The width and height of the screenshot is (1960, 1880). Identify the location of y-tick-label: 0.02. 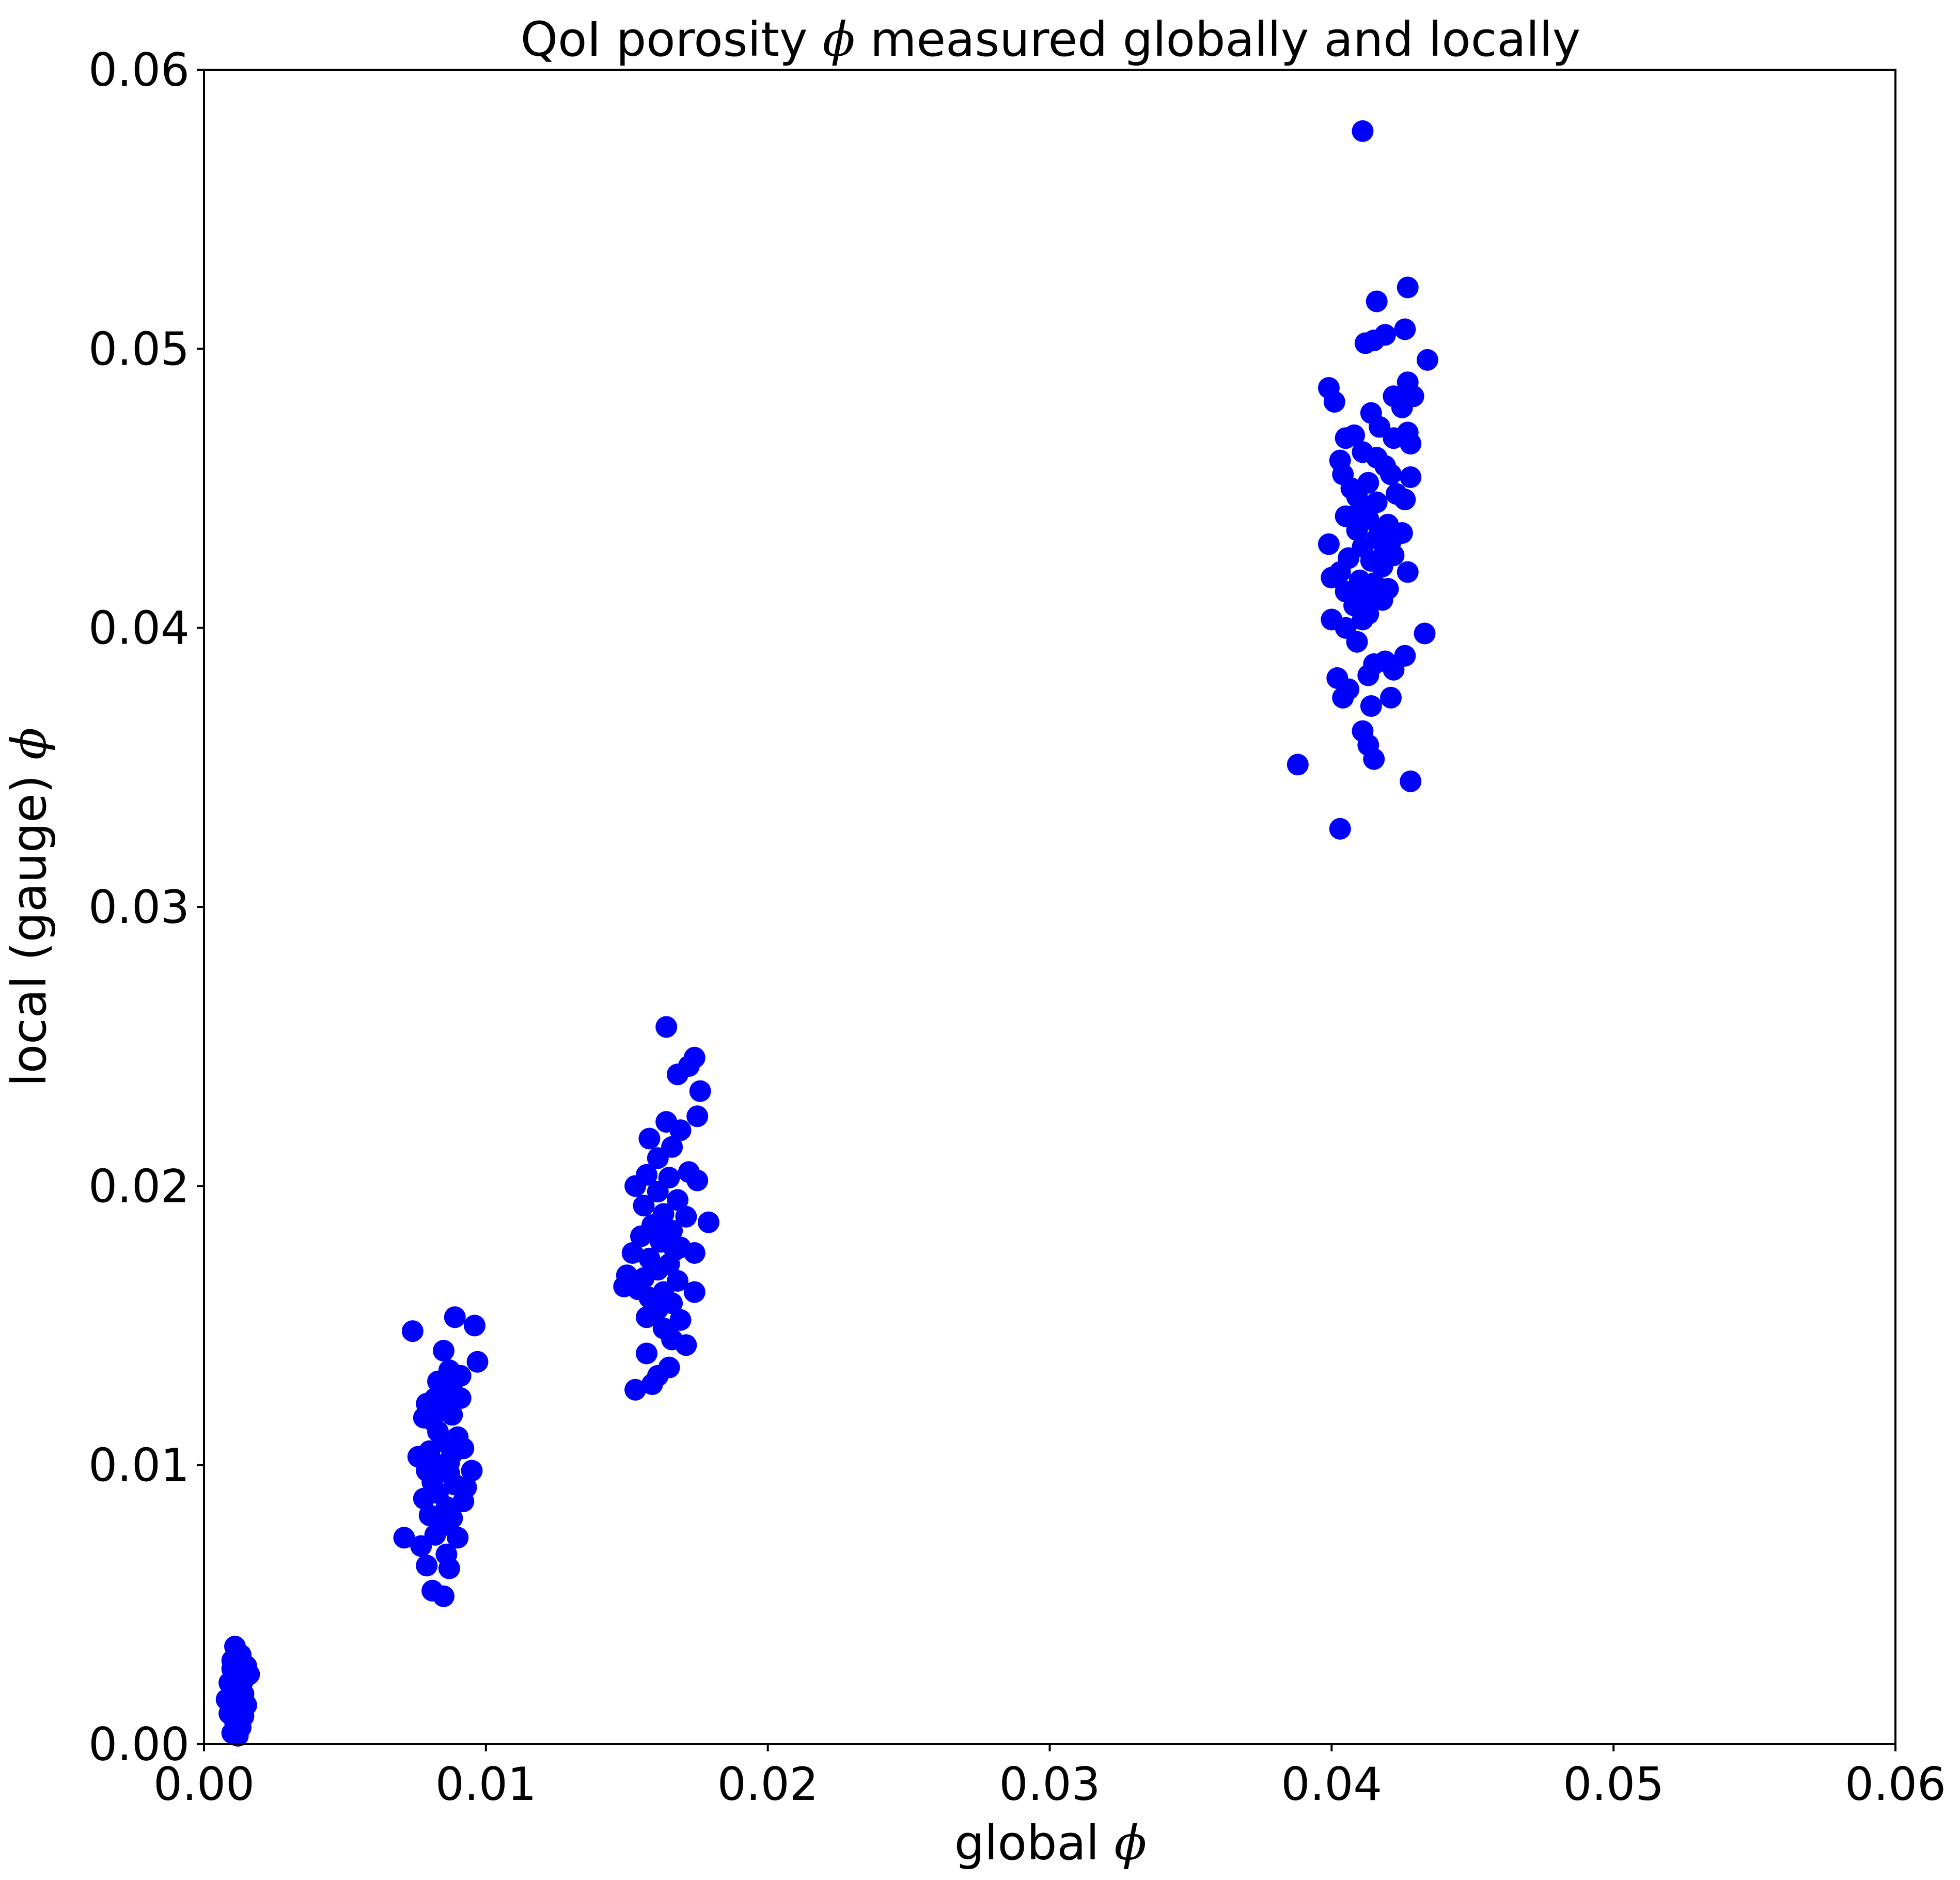
(139, 1186).